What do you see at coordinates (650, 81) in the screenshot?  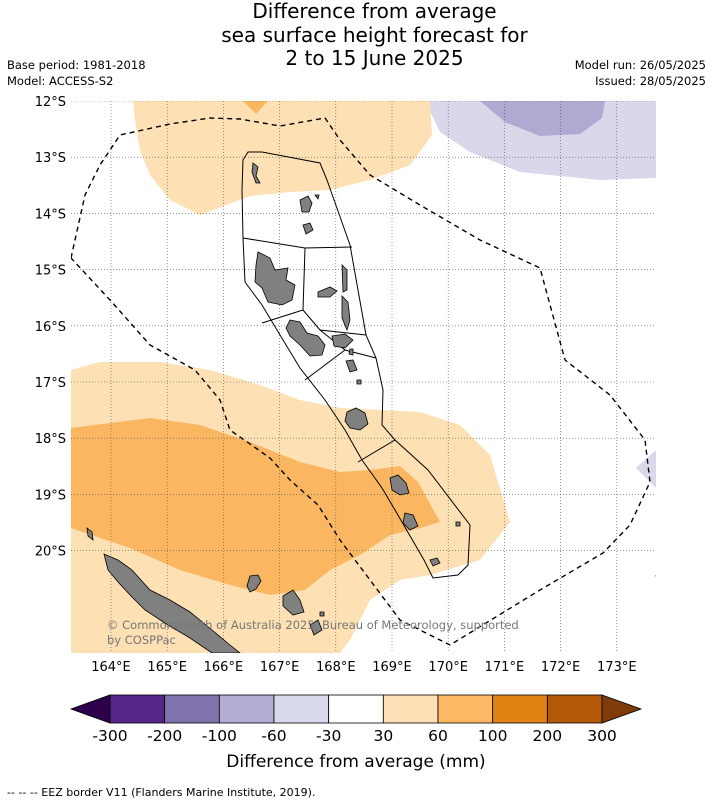 I see `issued-date: Issued: 28/05/2025` at bounding box center [650, 81].